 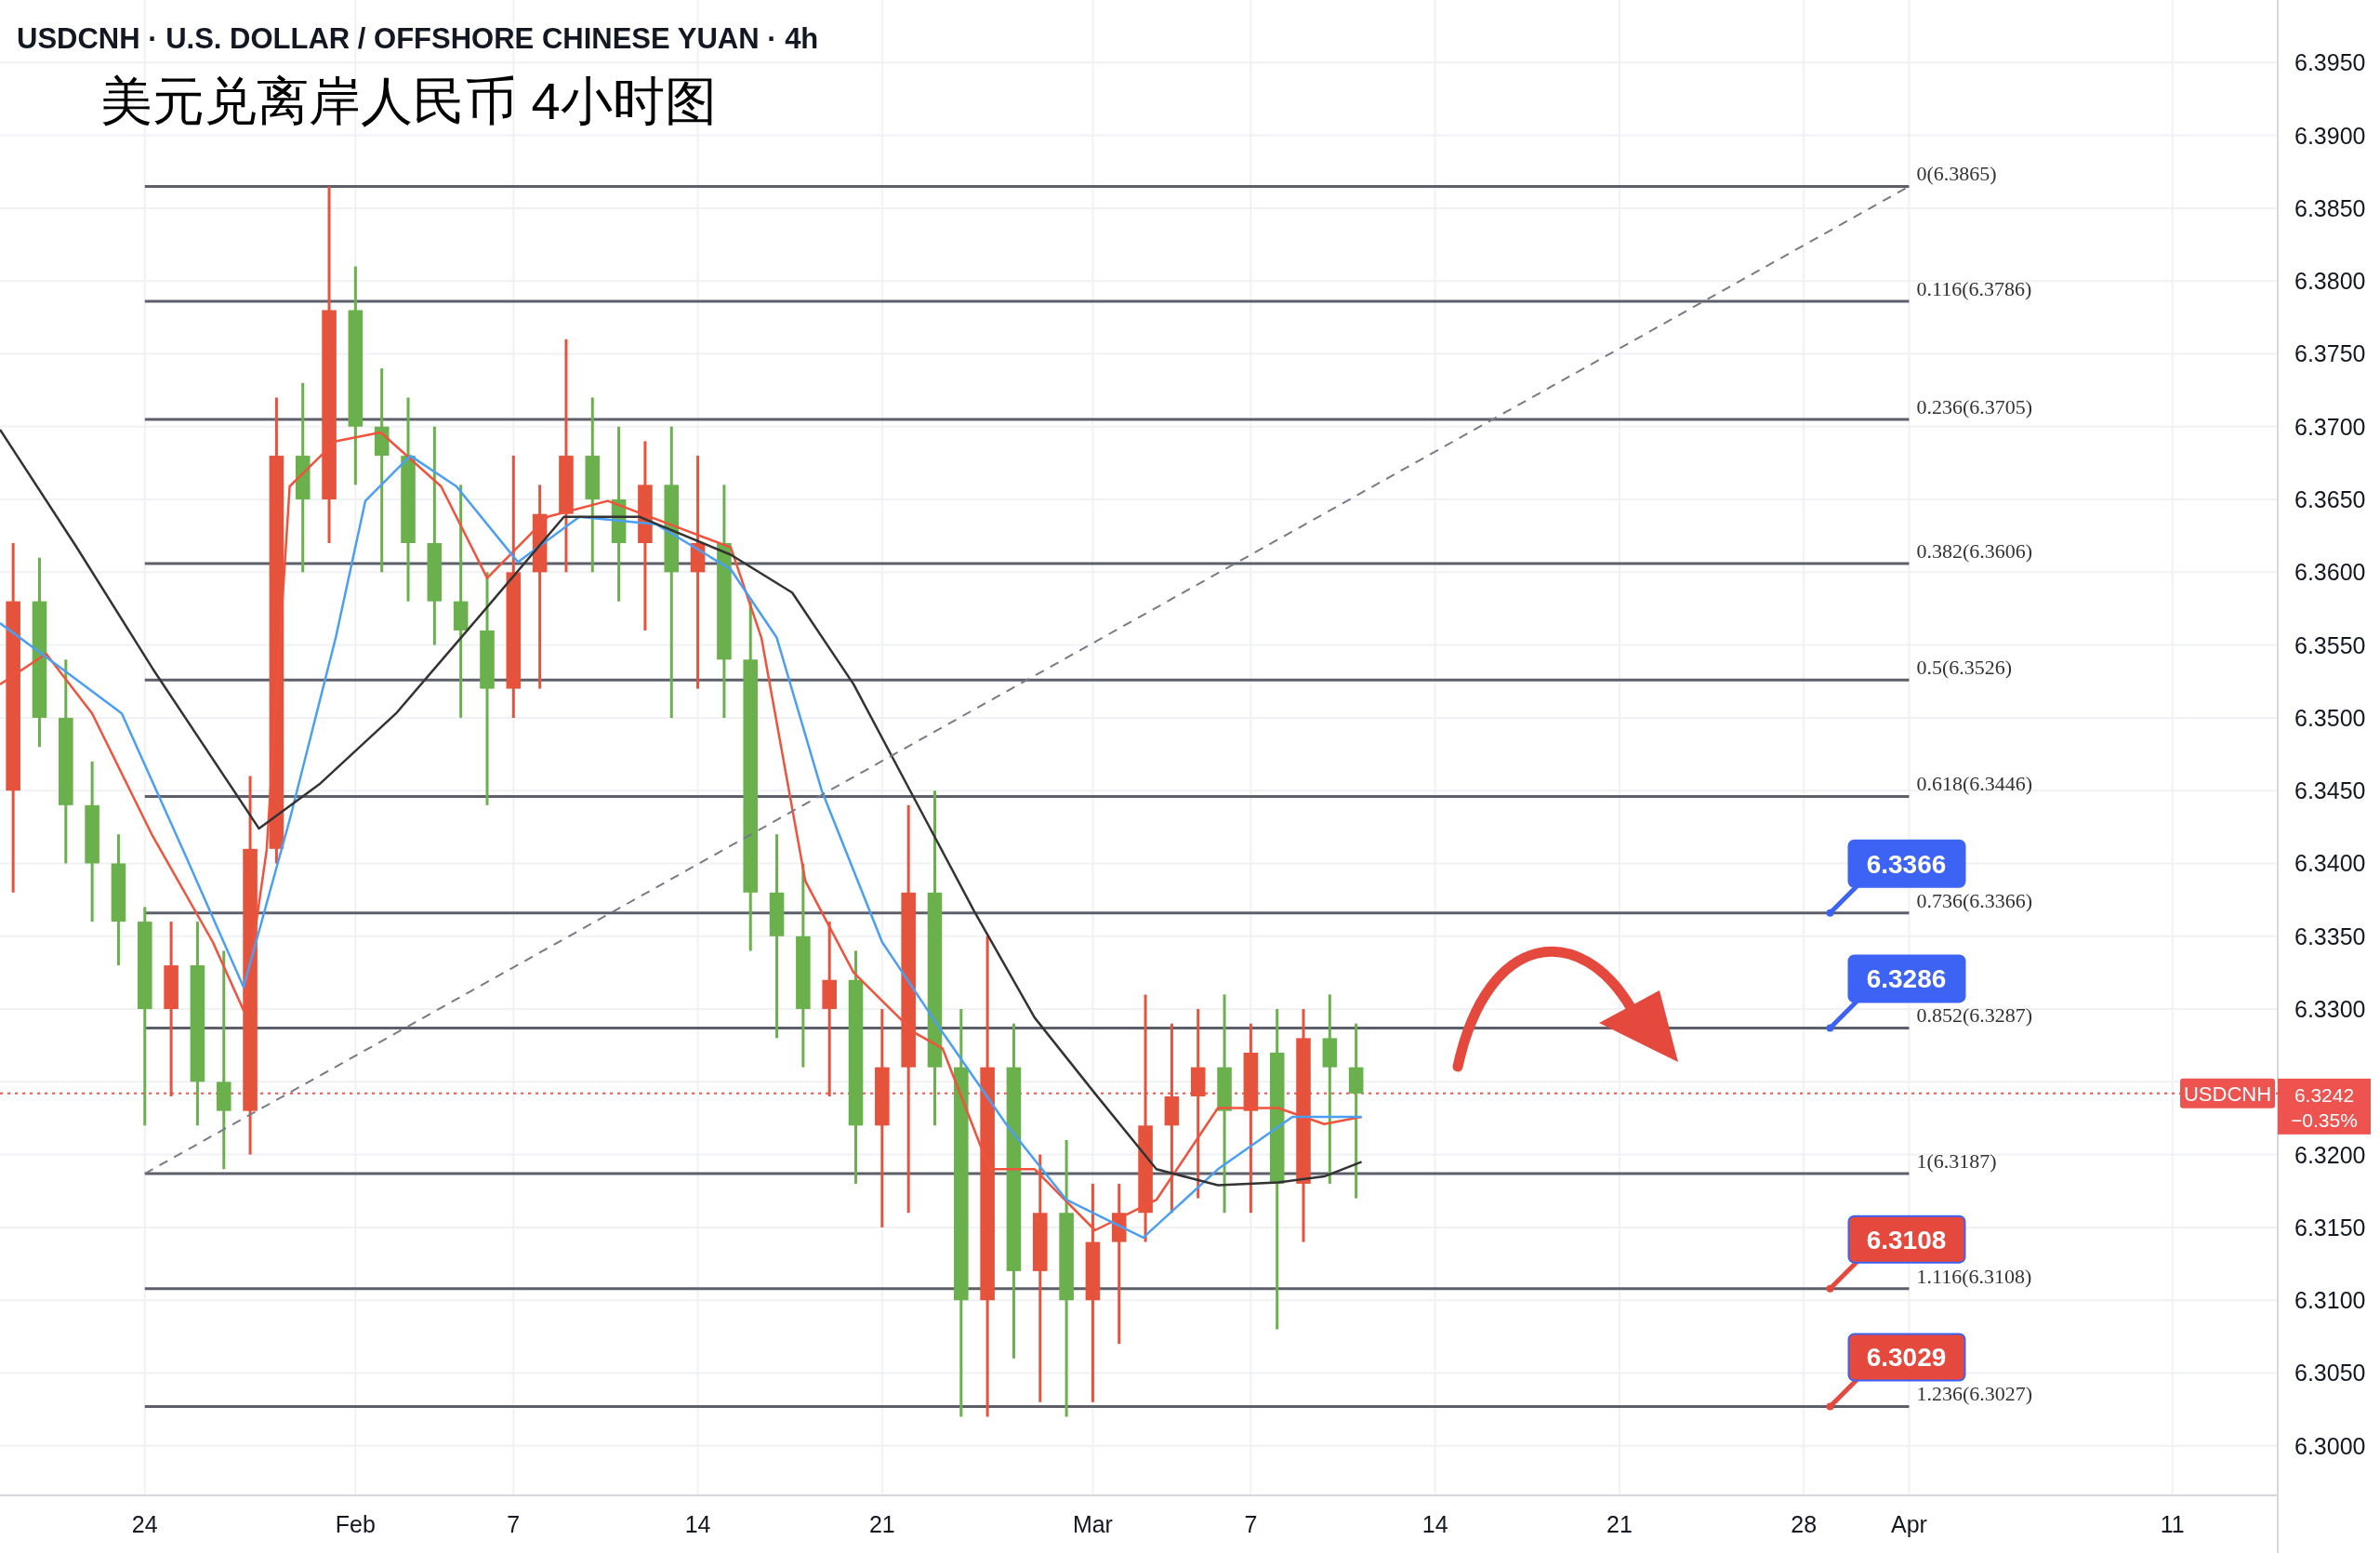 I want to click on ref-line-label: 0(6.3865), so click(x=1956, y=174).